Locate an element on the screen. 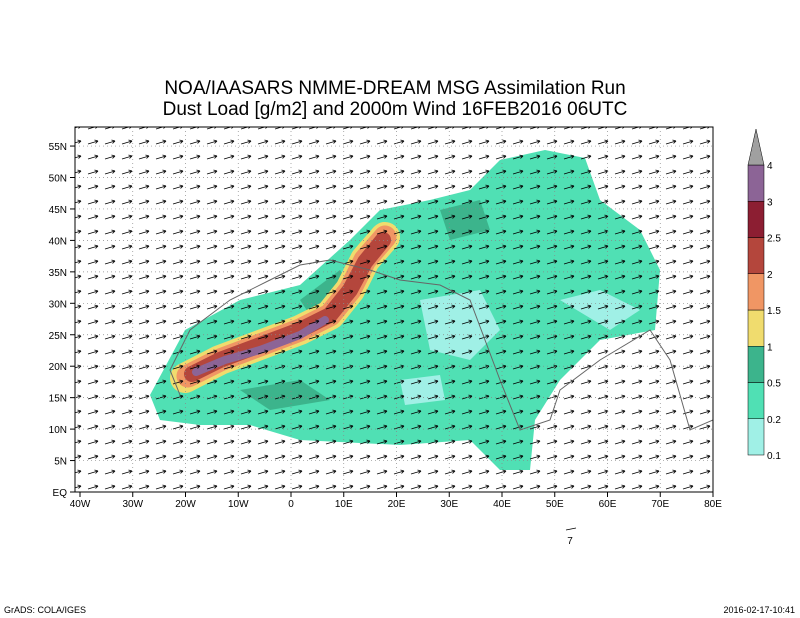  reference-vector-label: 7 is located at coordinates (570, 541).